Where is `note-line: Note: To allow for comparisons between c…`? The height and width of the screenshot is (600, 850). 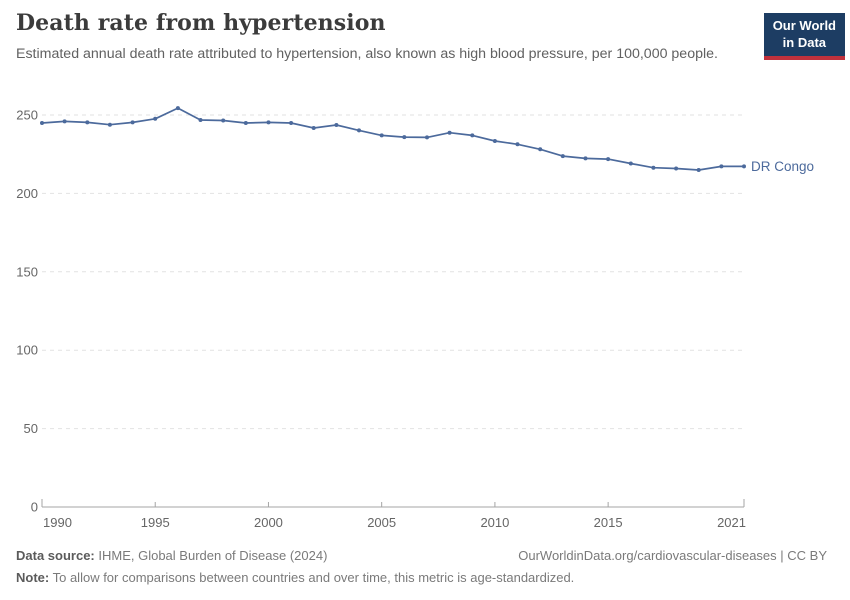
note-line: Note: To allow for comparisons between c… is located at coordinates (421, 578).